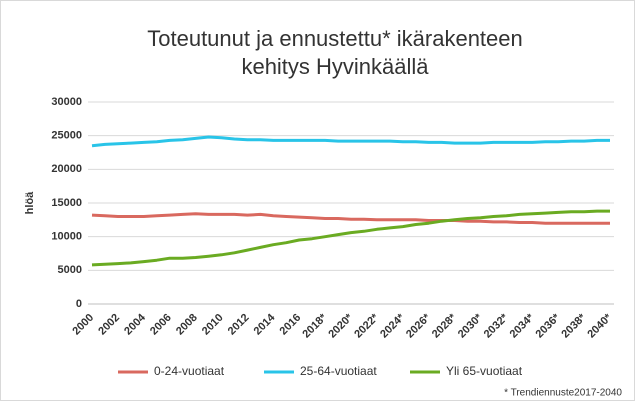 Image resolution: width=635 pixels, height=401 pixels. What do you see at coordinates (189, 371) in the screenshot?
I see `legend-label: 0-24-vuotiaat` at bounding box center [189, 371].